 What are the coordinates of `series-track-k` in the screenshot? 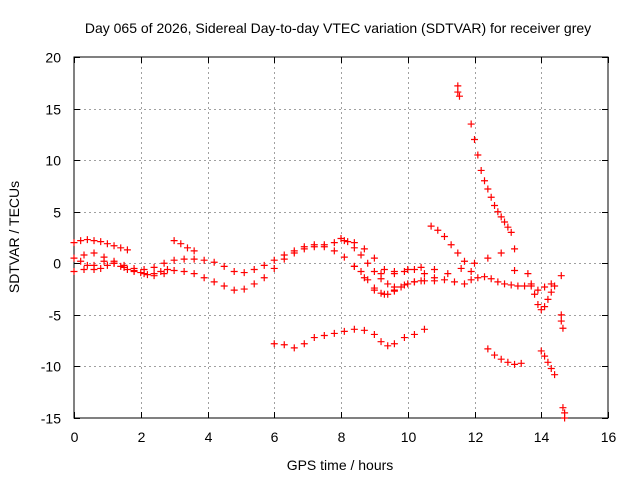 It's located at (349, 338).